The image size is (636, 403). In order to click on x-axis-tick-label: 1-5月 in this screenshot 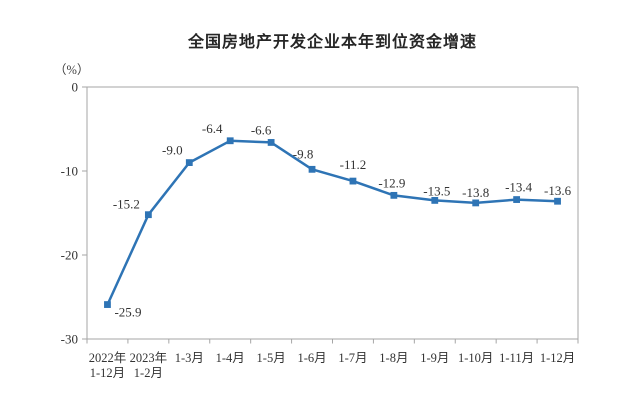, I will do `click(271, 358)`.